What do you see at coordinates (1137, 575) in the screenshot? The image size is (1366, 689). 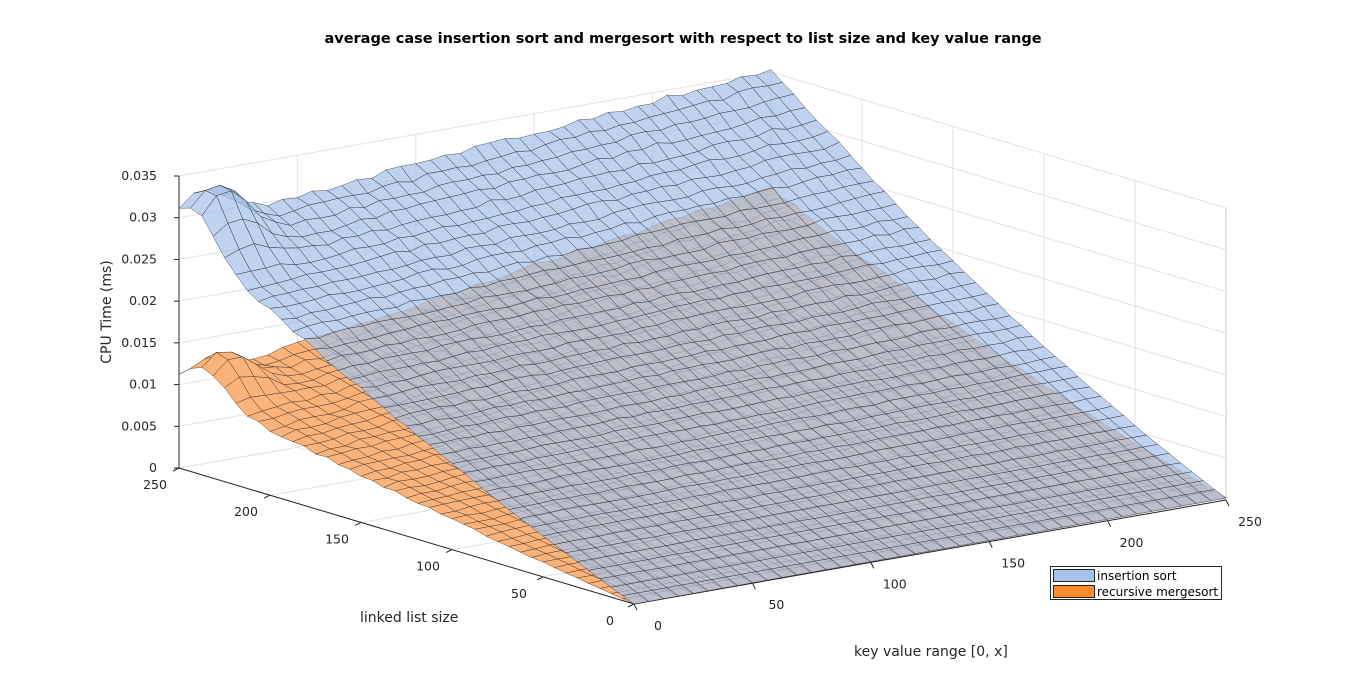 I see `legend-label-insertion-sort: insertion sort` at bounding box center [1137, 575].